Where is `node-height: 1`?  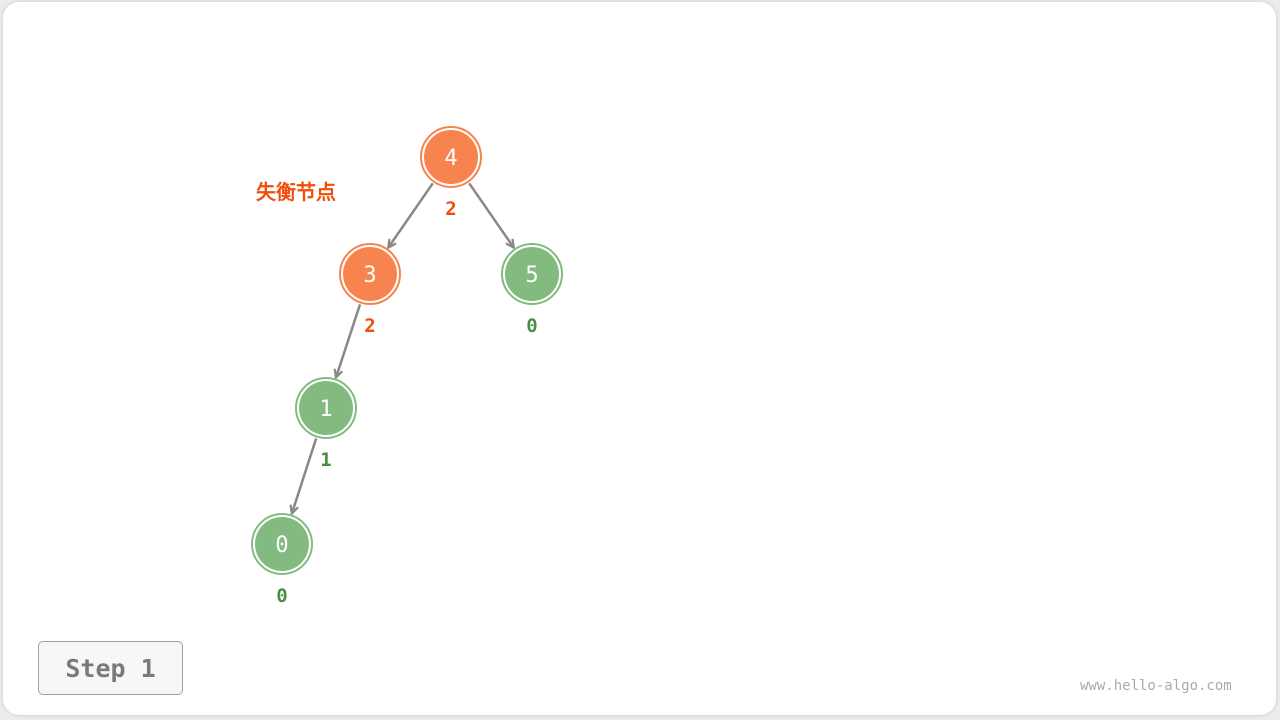 node-height: 1 is located at coordinates (325, 460).